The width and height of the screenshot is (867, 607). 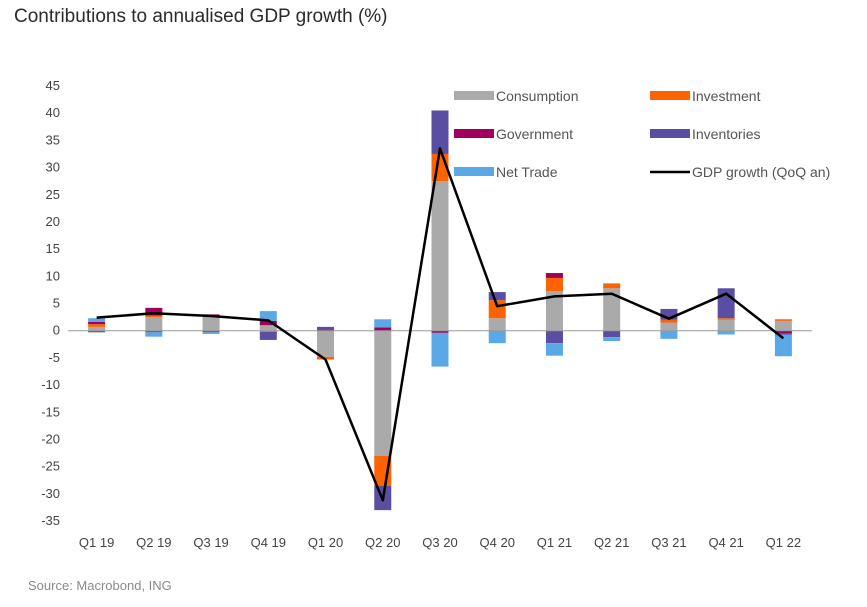 I want to click on legend-label: Consumption, so click(x=537, y=96).